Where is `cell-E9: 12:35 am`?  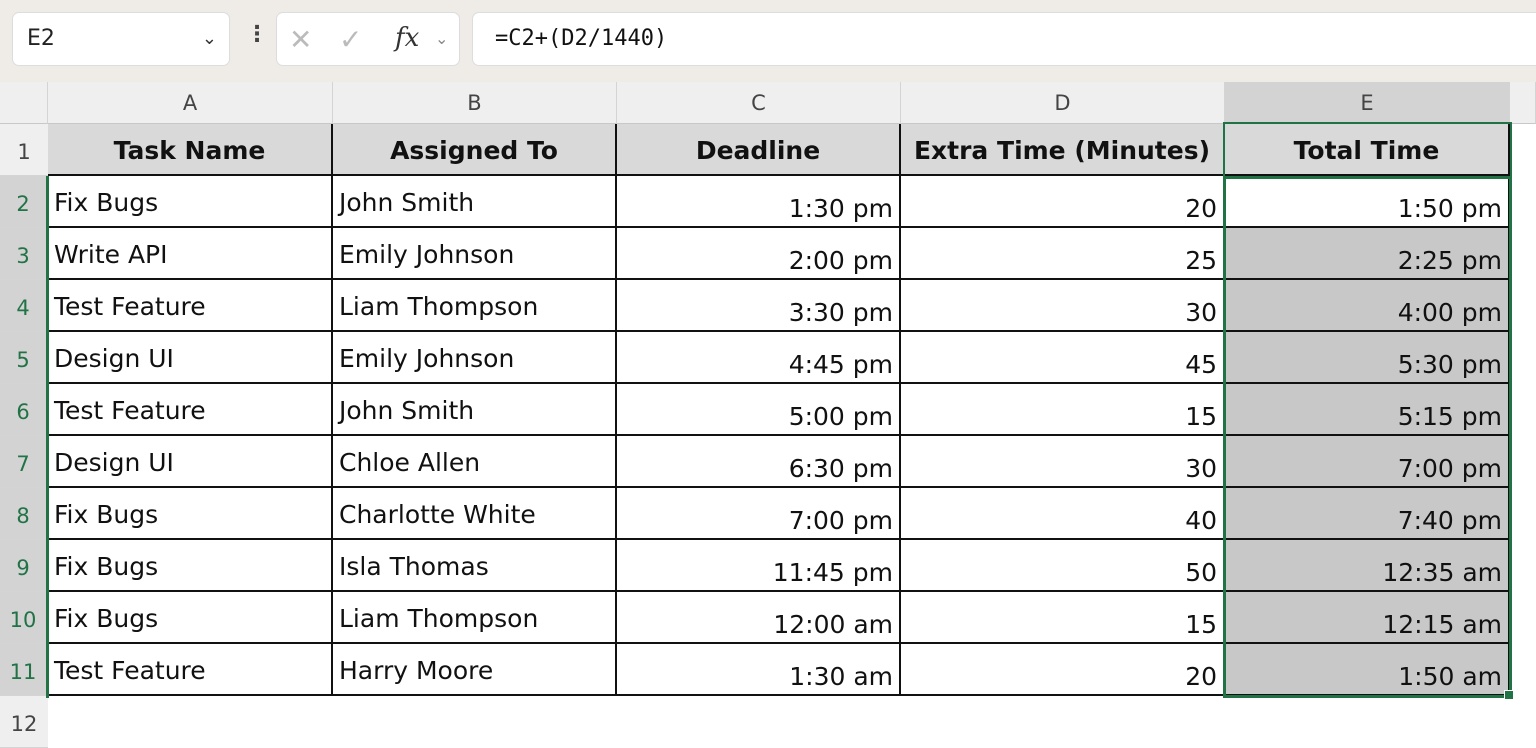
cell-E9: 12:35 am is located at coordinates (1367, 566).